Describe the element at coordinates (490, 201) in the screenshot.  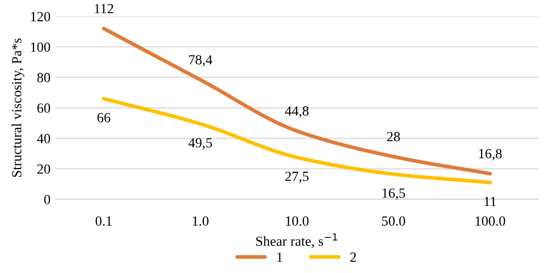
I see `data-label: 11` at that location.